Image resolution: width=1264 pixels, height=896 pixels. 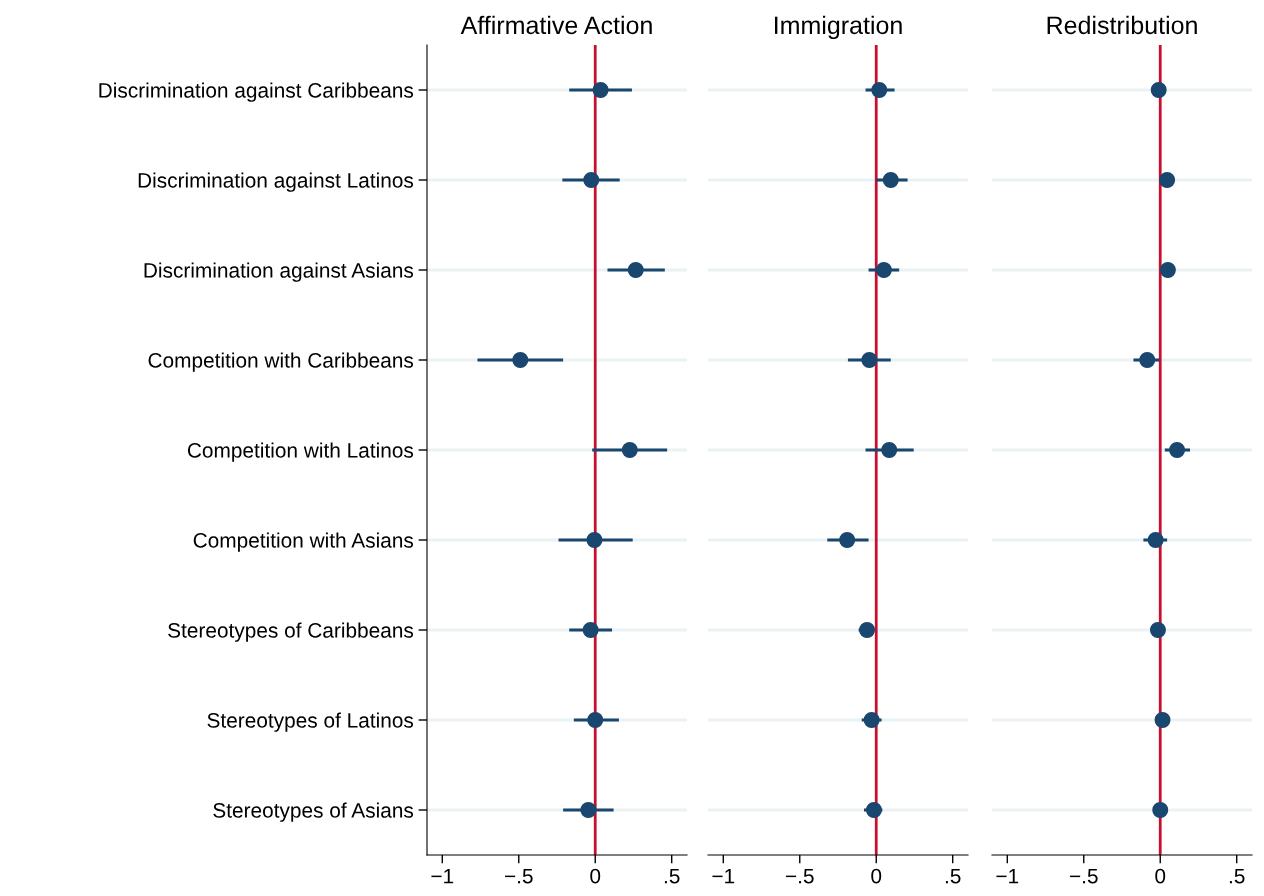 What do you see at coordinates (1122, 25) in the screenshot?
I see `chart-title: Redistribution` at bounding box center [1122, 25].